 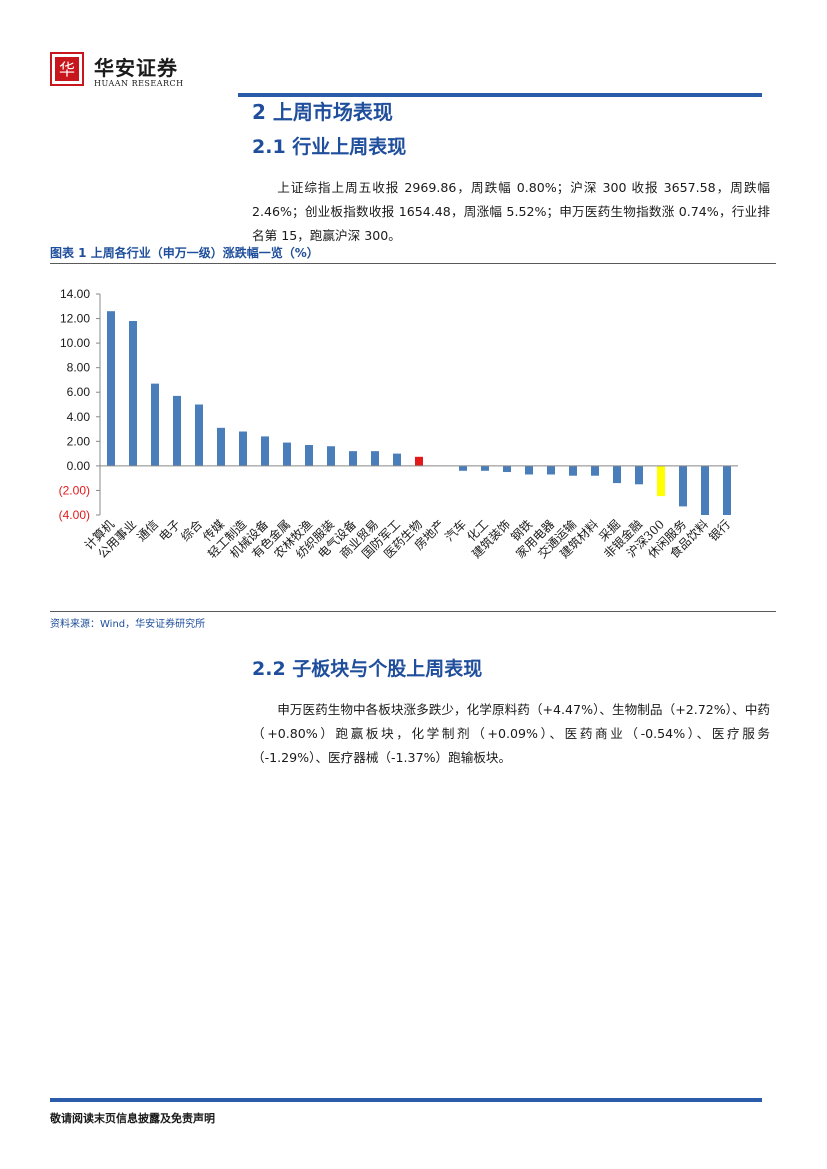 What do you see at coordinates (136, 68) in the screenshot?
I see `logo-chinese-name: 华安证券` at bounding box center [136, 68].